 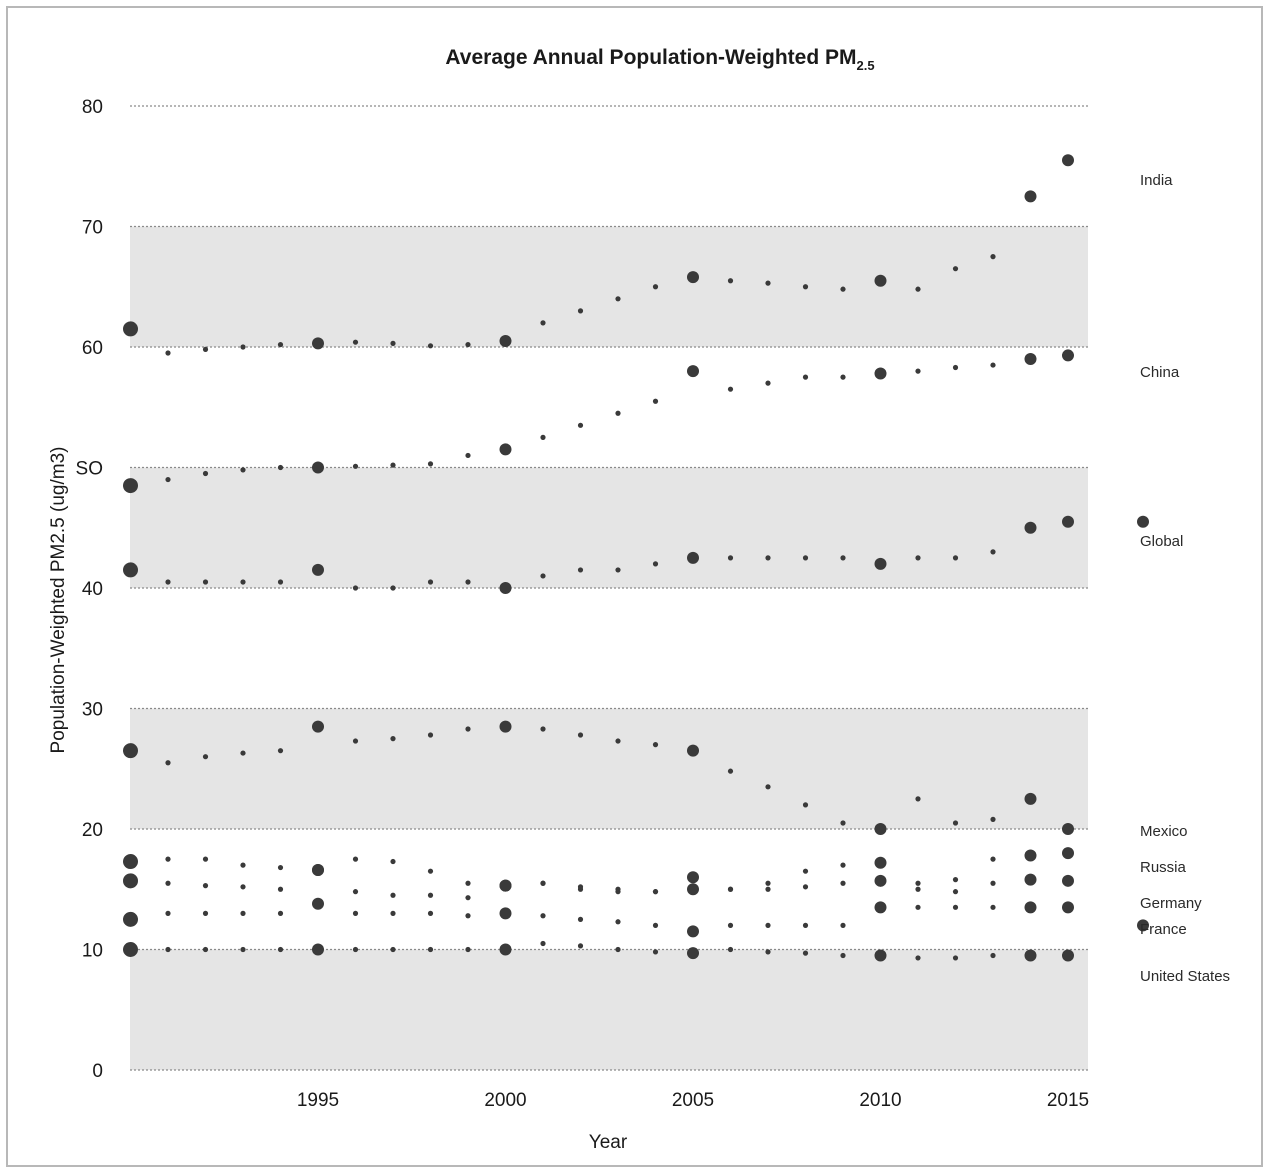 I want to click on point-germany-2000, so click(x=505, y=885).